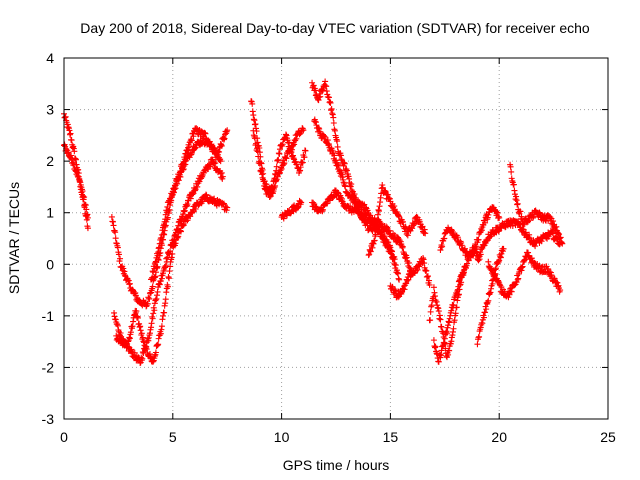 This screenshot has height=480, width=640. I want to click on y-tick-label: -3, so click(48, 419).